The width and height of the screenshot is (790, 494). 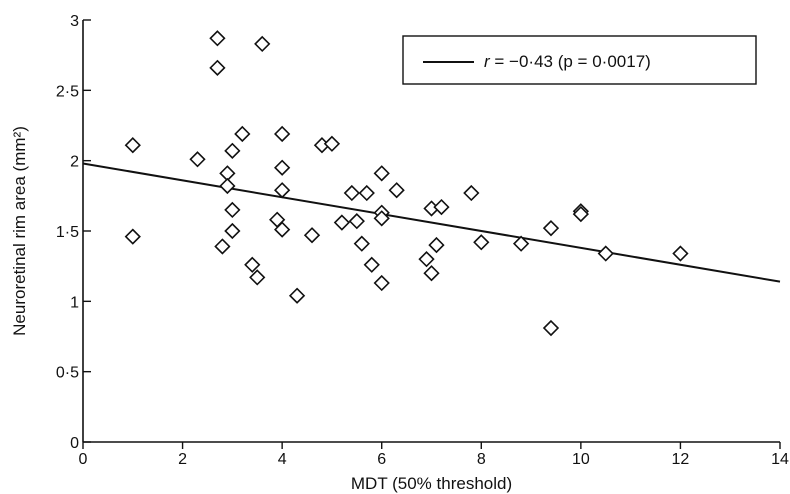 What do you see at coordinates (83, 459) in the screenshot?
I see `x-tick-label: 0` at bounding box center [83, 459].